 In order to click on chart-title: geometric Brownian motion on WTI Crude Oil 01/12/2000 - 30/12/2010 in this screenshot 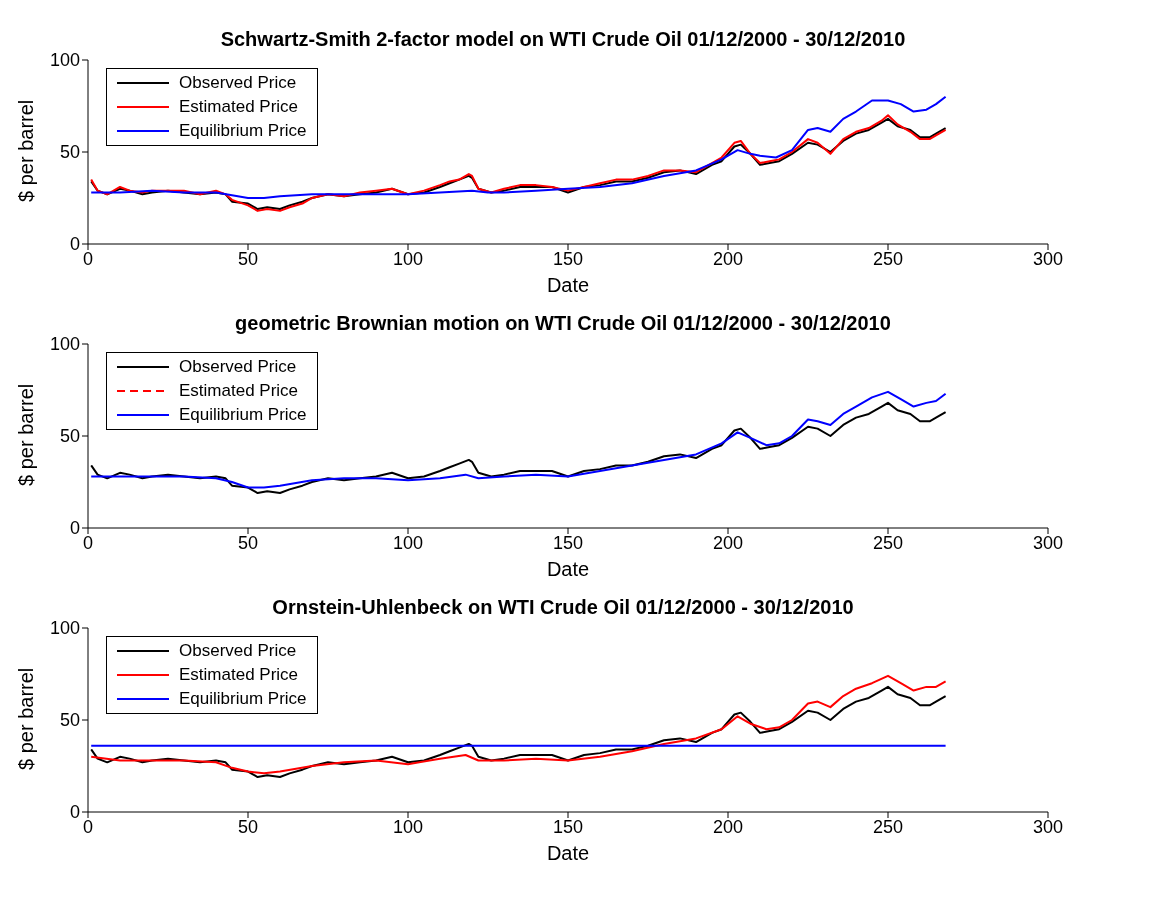, I will do `click(563, 324)`.